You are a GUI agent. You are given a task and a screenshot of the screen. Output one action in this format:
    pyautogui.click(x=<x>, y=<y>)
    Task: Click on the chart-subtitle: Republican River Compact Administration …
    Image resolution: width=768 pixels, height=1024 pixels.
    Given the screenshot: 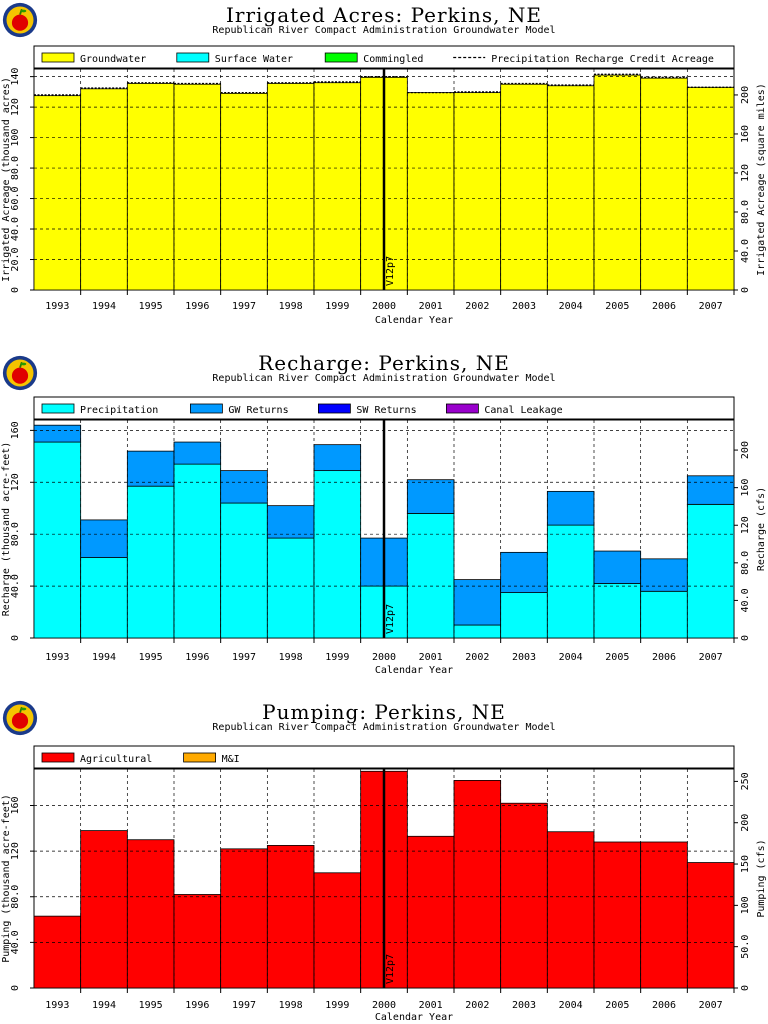 What is the action you would take?
    pyautogui.click(x=384, y=30)
    